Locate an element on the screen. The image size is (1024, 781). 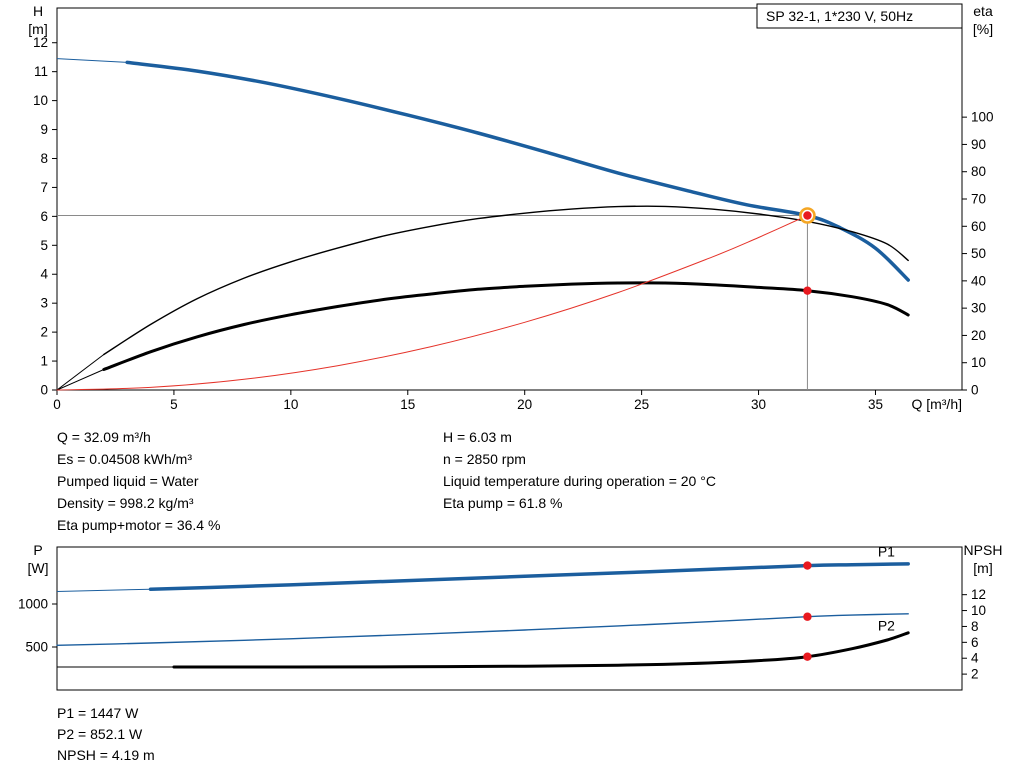
y-left-tick-label: 7 is located at coordinates (44, 187).